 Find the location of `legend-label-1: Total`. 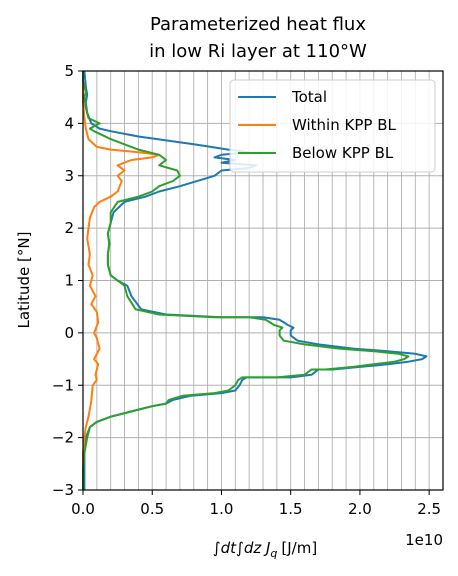

legend-label-1: Total is located at coordinates (309, 97).